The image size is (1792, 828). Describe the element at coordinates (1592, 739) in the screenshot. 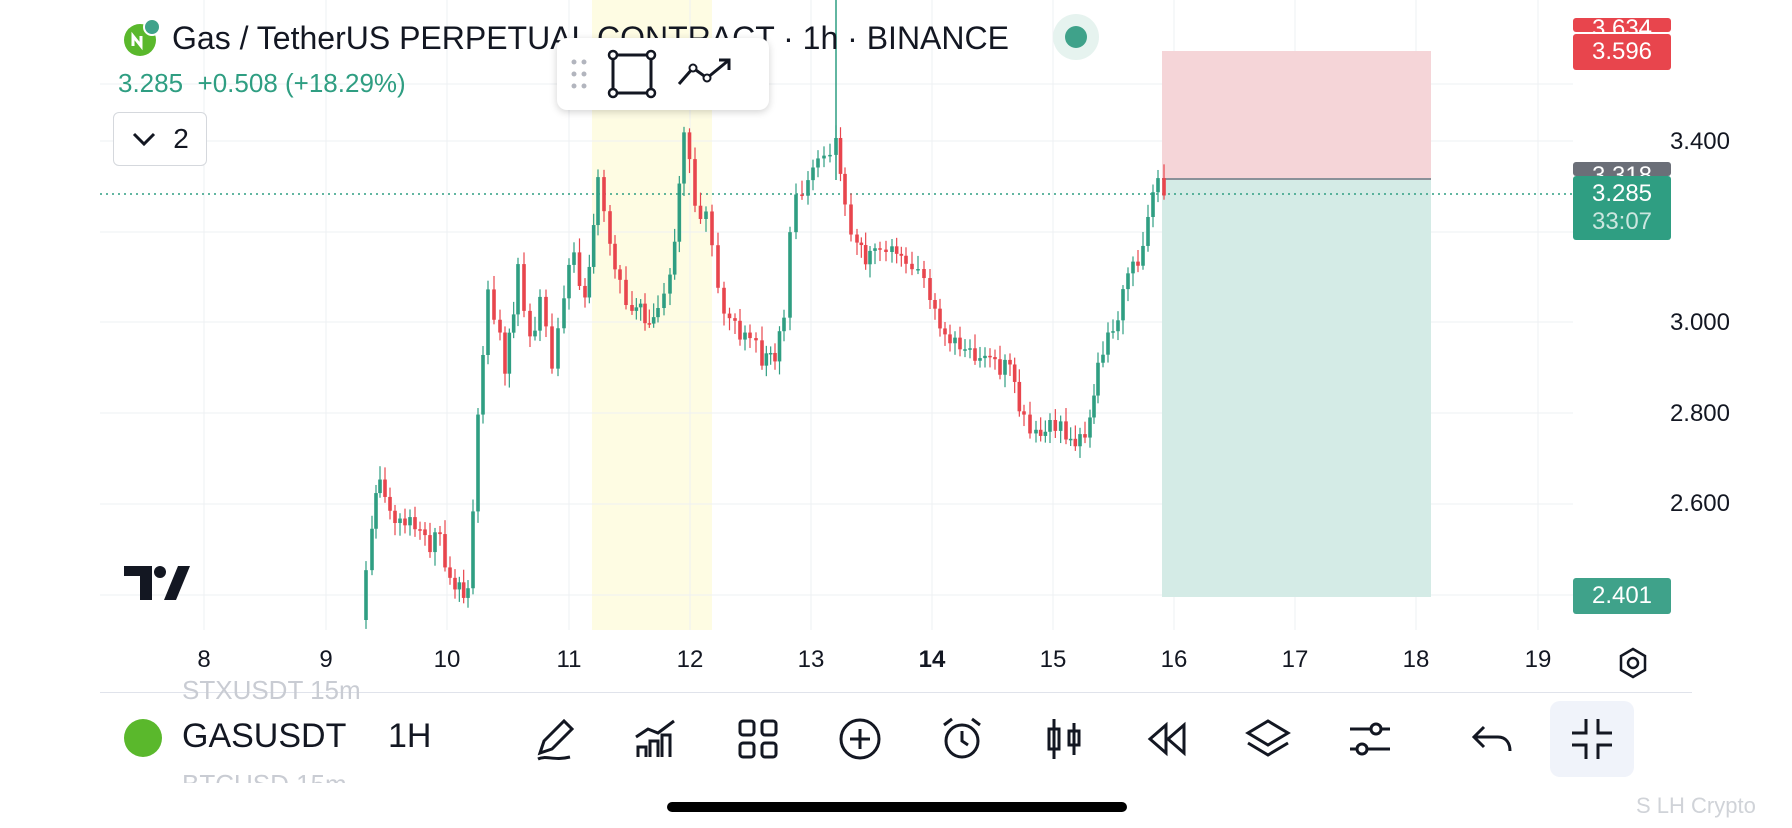

I see `exit-fullscreen-button` at that location.